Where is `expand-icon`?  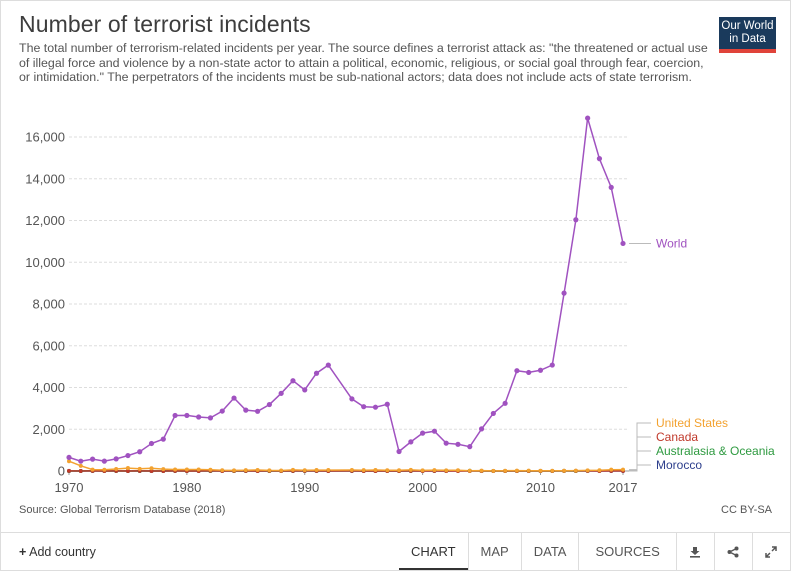
expand-icon is located at coordinates (771, 551).